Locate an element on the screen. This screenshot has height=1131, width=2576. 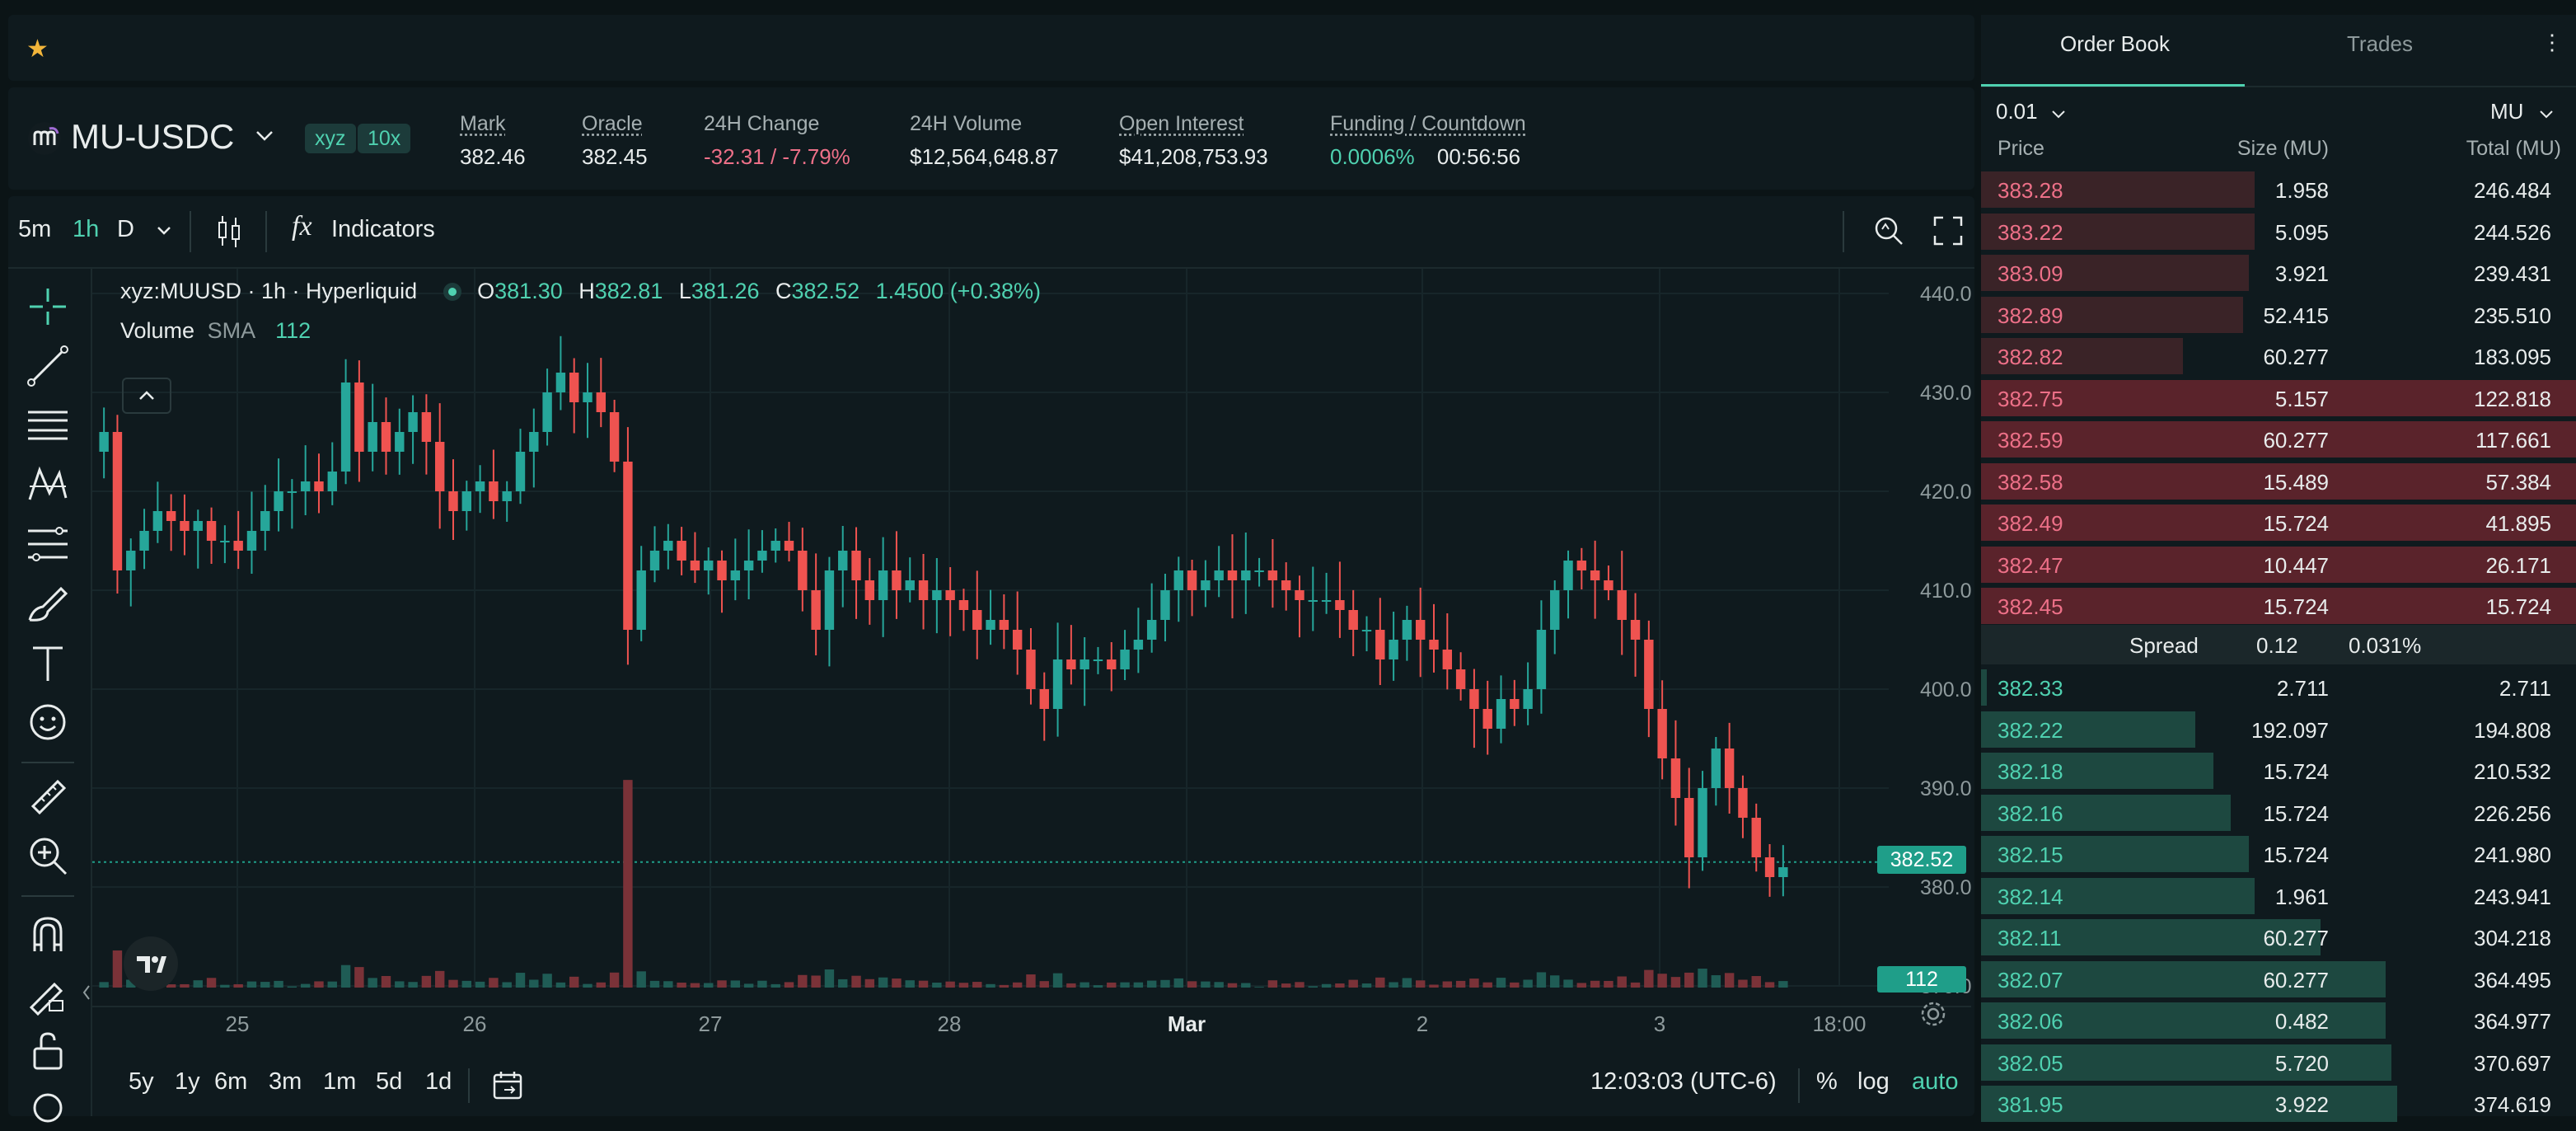
bid-row: 382.14 1.961 243.941 is located at coordinates (2278, 896).